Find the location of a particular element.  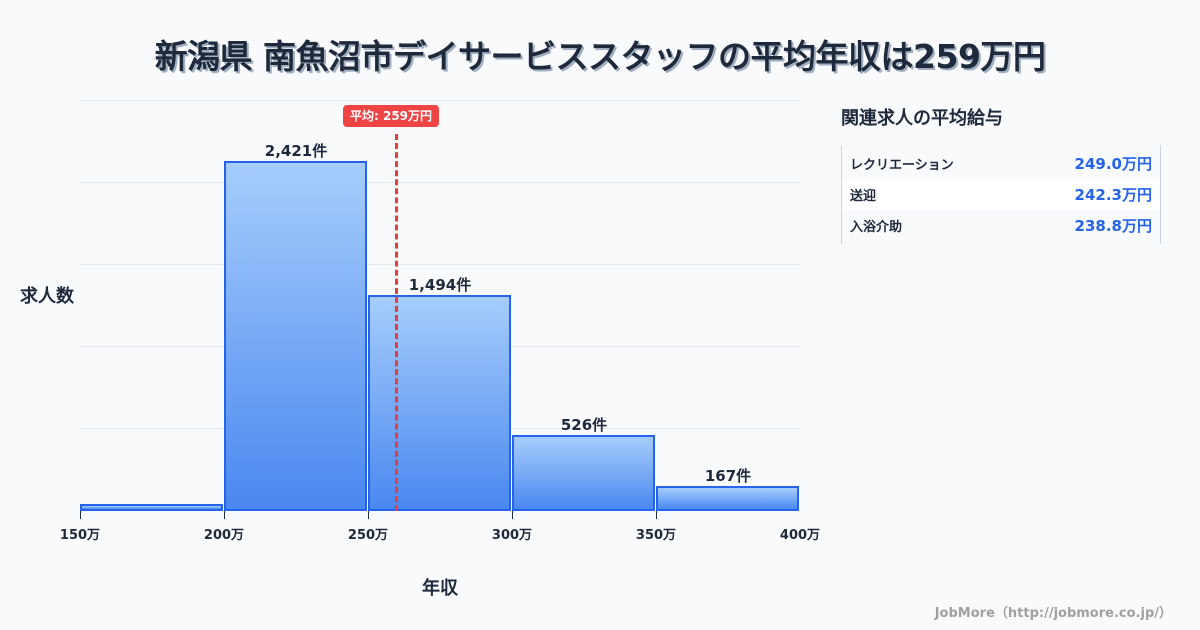

x-tick-label: 250万 is located at coordinates (368, 535).